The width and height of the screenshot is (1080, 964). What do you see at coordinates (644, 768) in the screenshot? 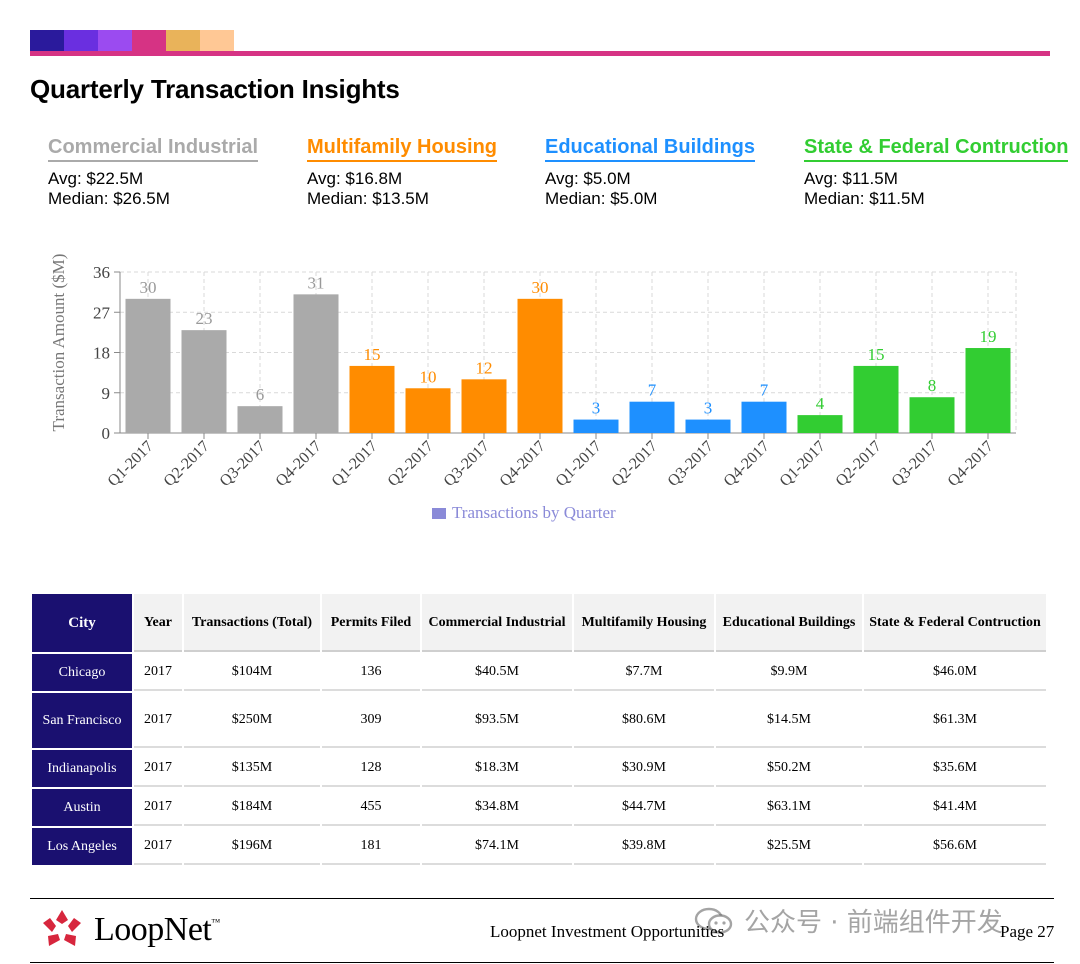
I see `table-cell: $30.9M` at bounding box center [644, 768].